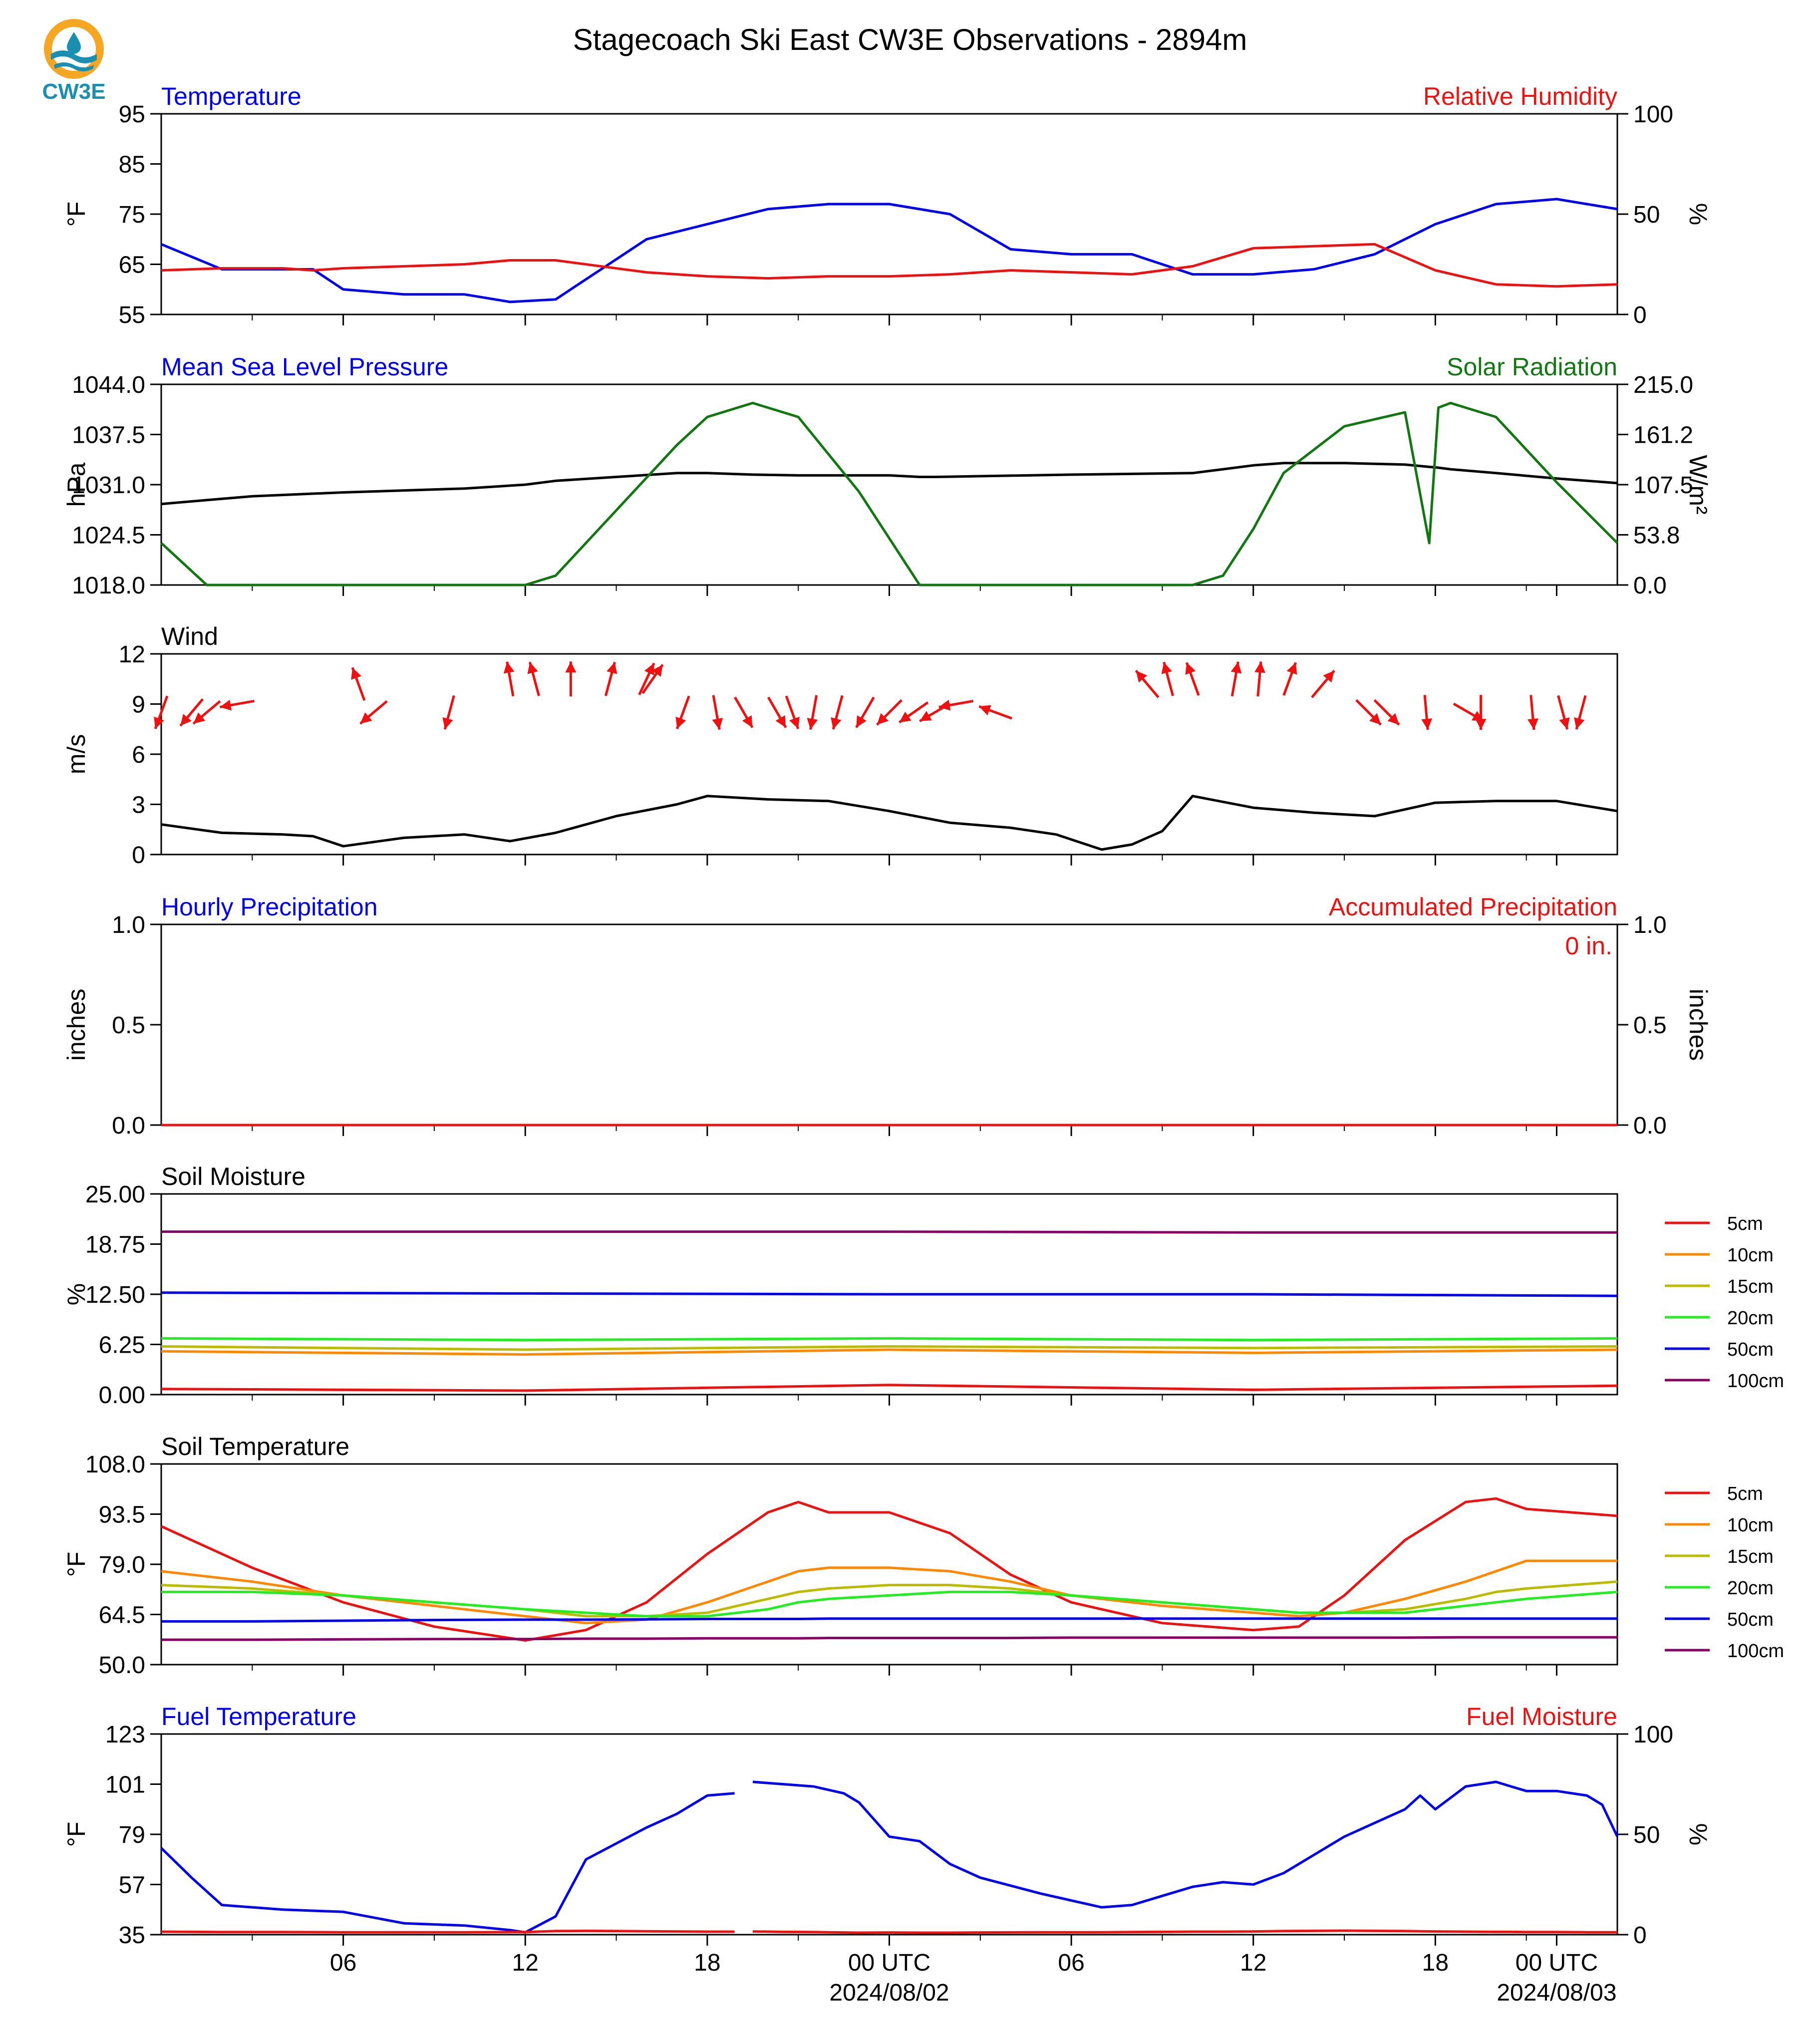 This screenshot has width=1820, height=2028. What do you see at coordinates (74, 61) in the screenshot?
I see `cw3e-logo: CW3E` at bounding box center [74, 61].